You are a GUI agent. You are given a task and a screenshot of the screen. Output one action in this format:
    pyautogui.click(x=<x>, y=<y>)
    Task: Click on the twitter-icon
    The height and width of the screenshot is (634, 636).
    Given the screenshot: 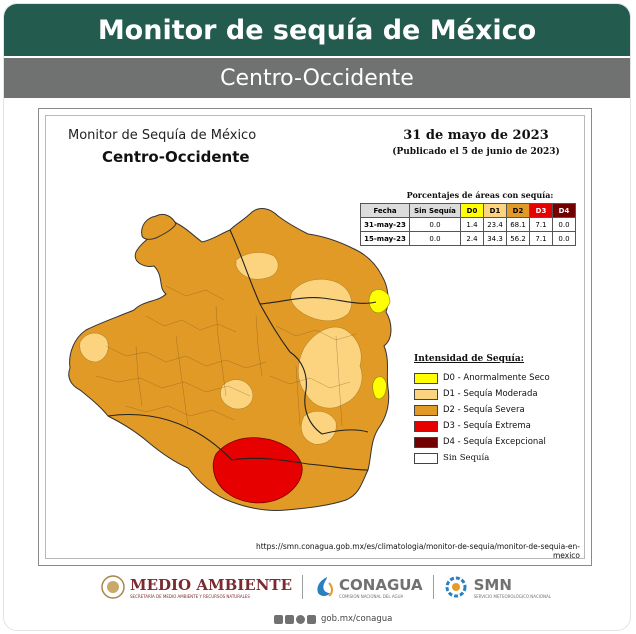 What is the action you would take?
    pyautogui.click(x=289, y=619)
    